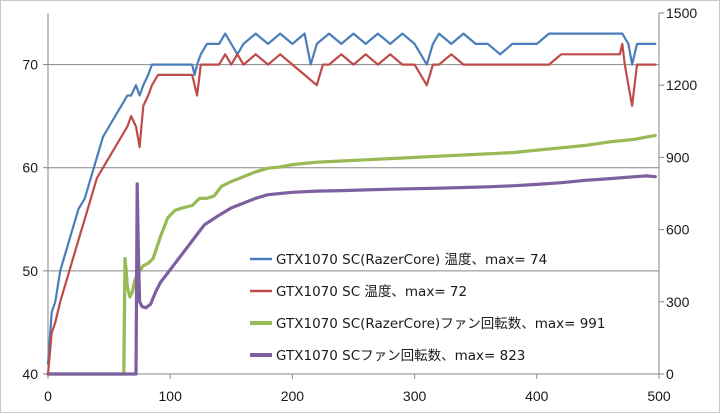 This screenshot has height=414, width=720. What do you see at coordinates (678, 302) in the screenshot?
I see `y-right-tick-label: 300` at bounding box center [678, 302].